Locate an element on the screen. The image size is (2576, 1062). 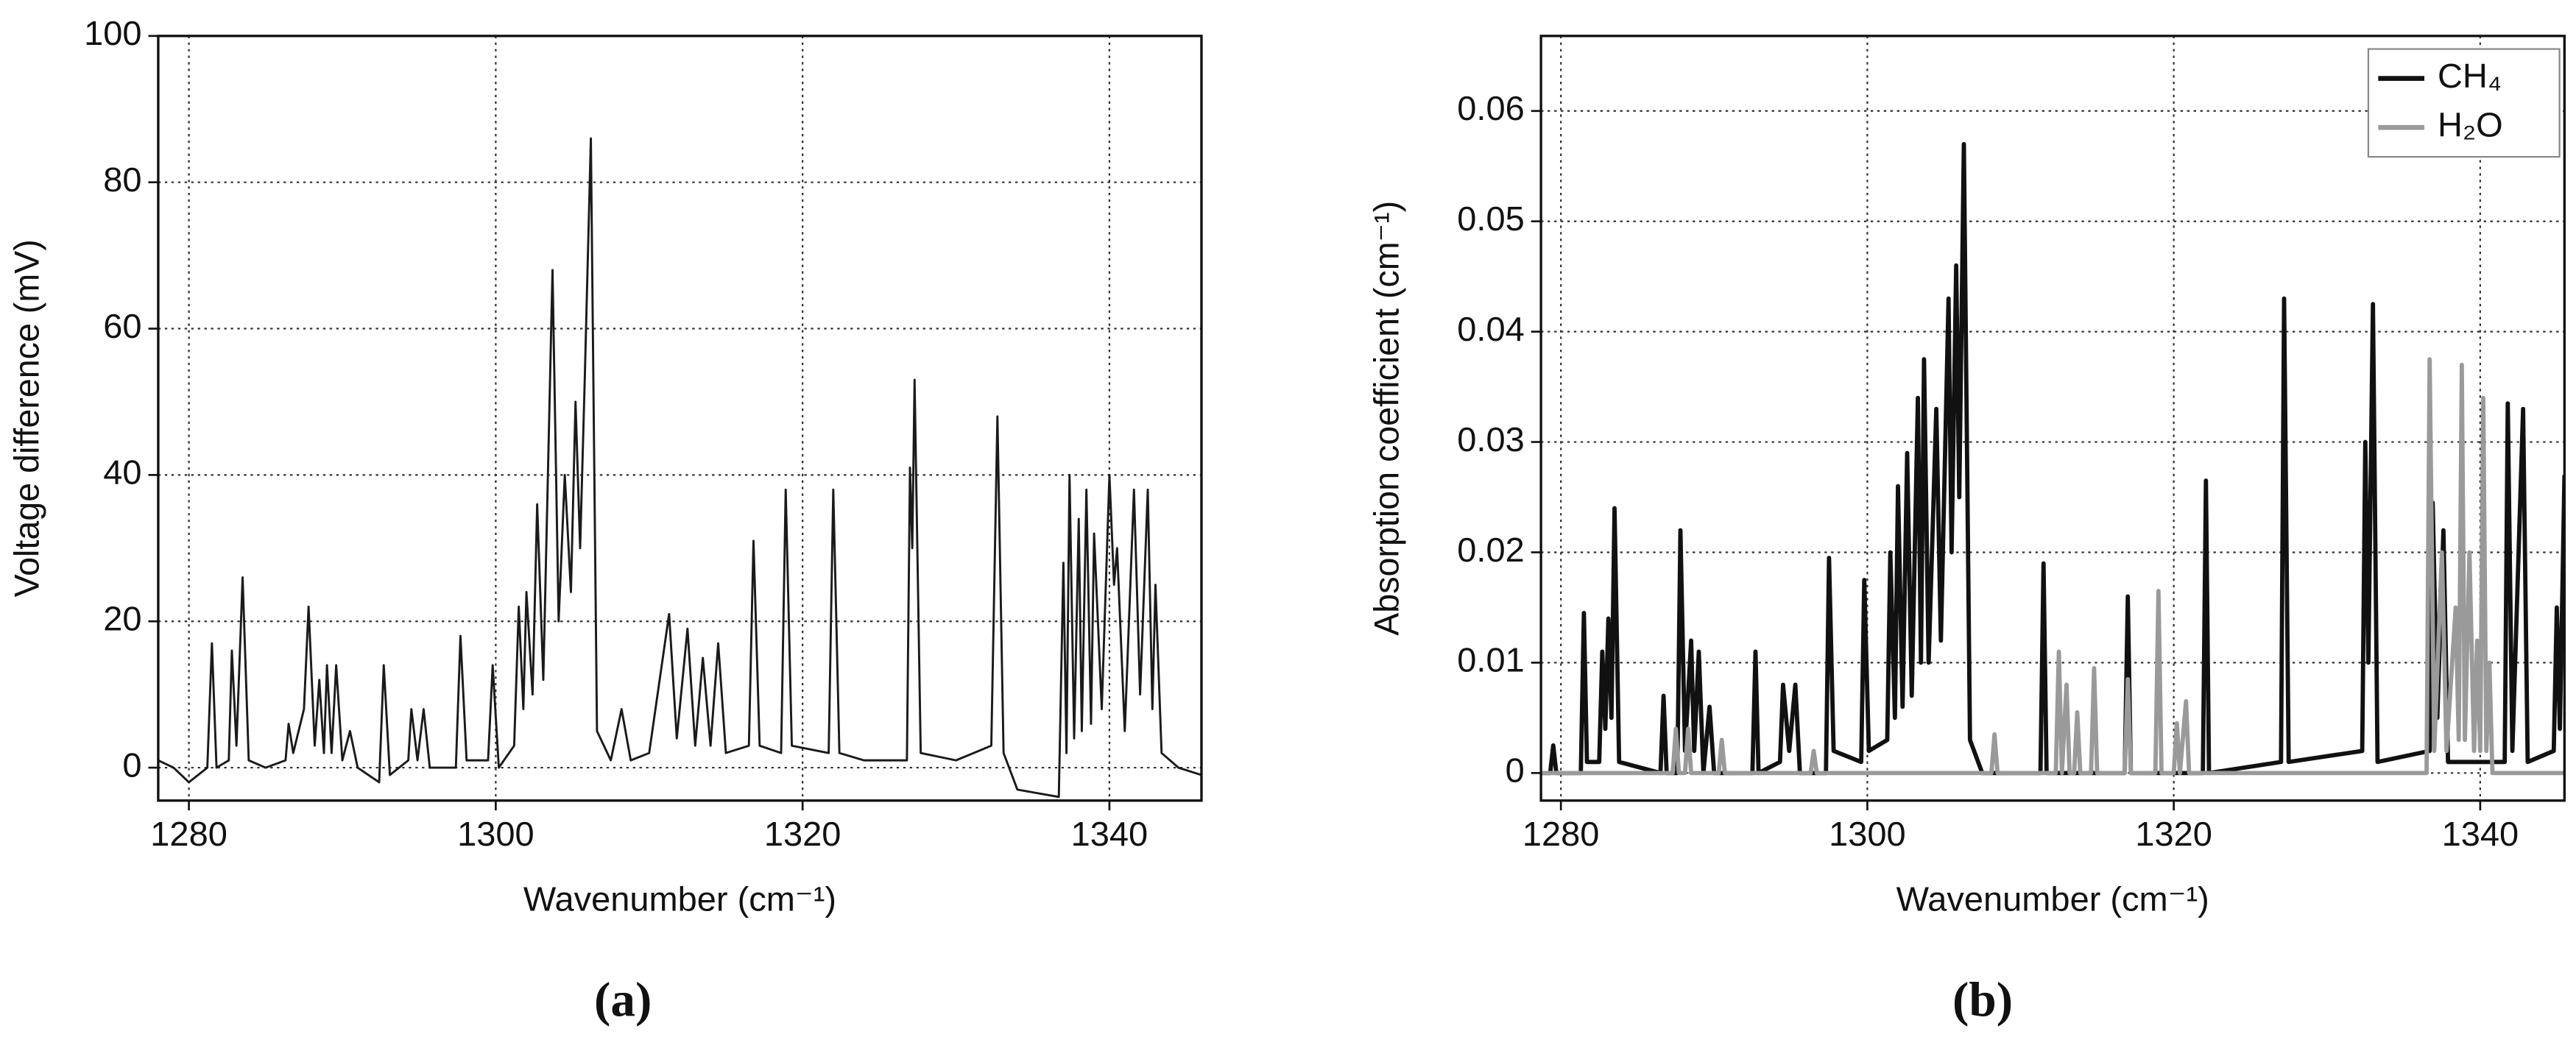
y-tick-label: 0.04 is located at coordinates (1490, 329).